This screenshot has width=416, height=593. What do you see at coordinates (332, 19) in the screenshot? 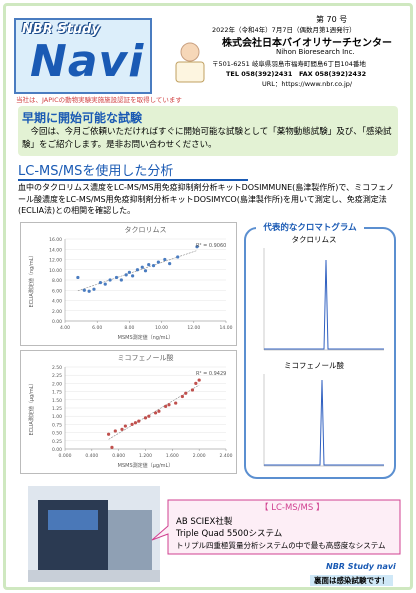
I see `issue: 第 70 号` at bounding box center [332, 19].